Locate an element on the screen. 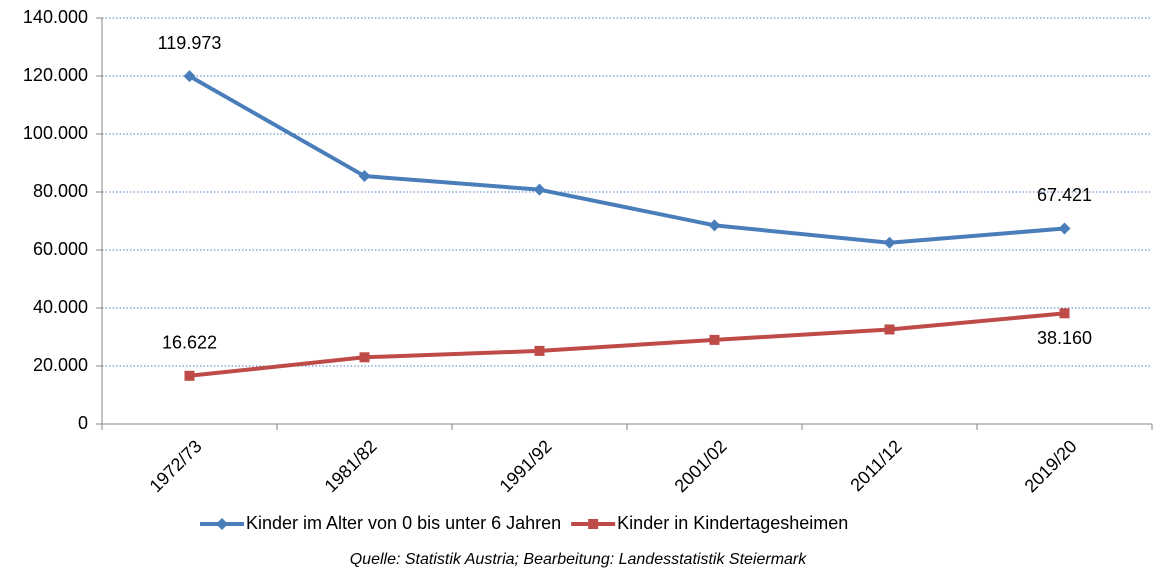 This screenshot has height=572, width=1155. y-tick-label: 20.000 is located at coordinates (60, 365).